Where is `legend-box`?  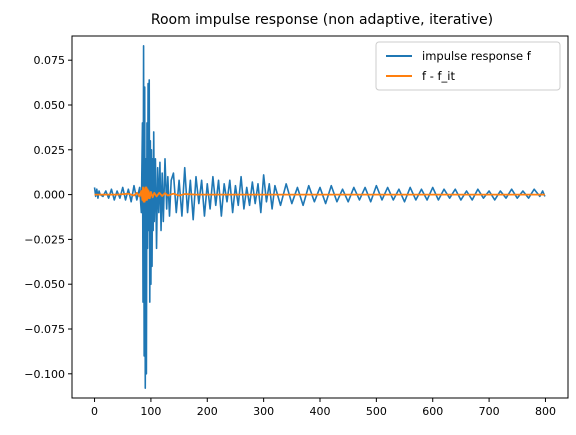 legend-box is located at coordinates (468, 66).